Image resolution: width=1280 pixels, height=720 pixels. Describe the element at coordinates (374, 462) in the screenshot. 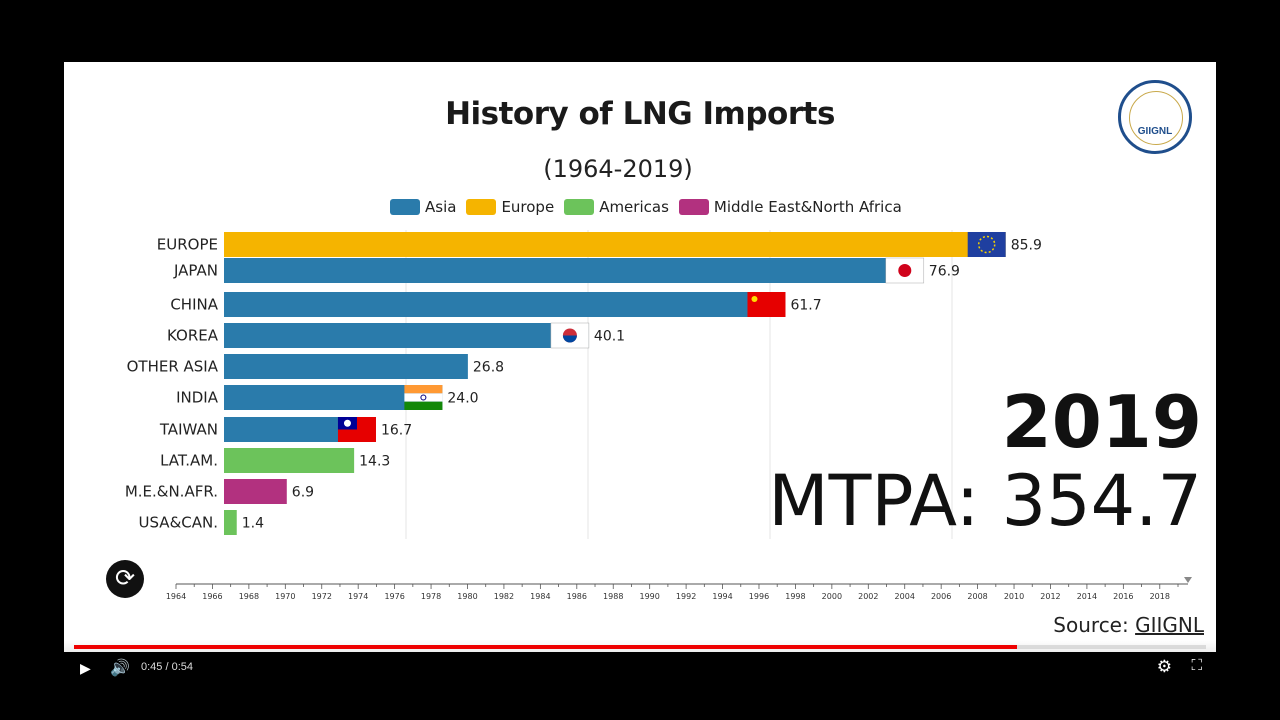

I see `value-label: 14.3` at that location.